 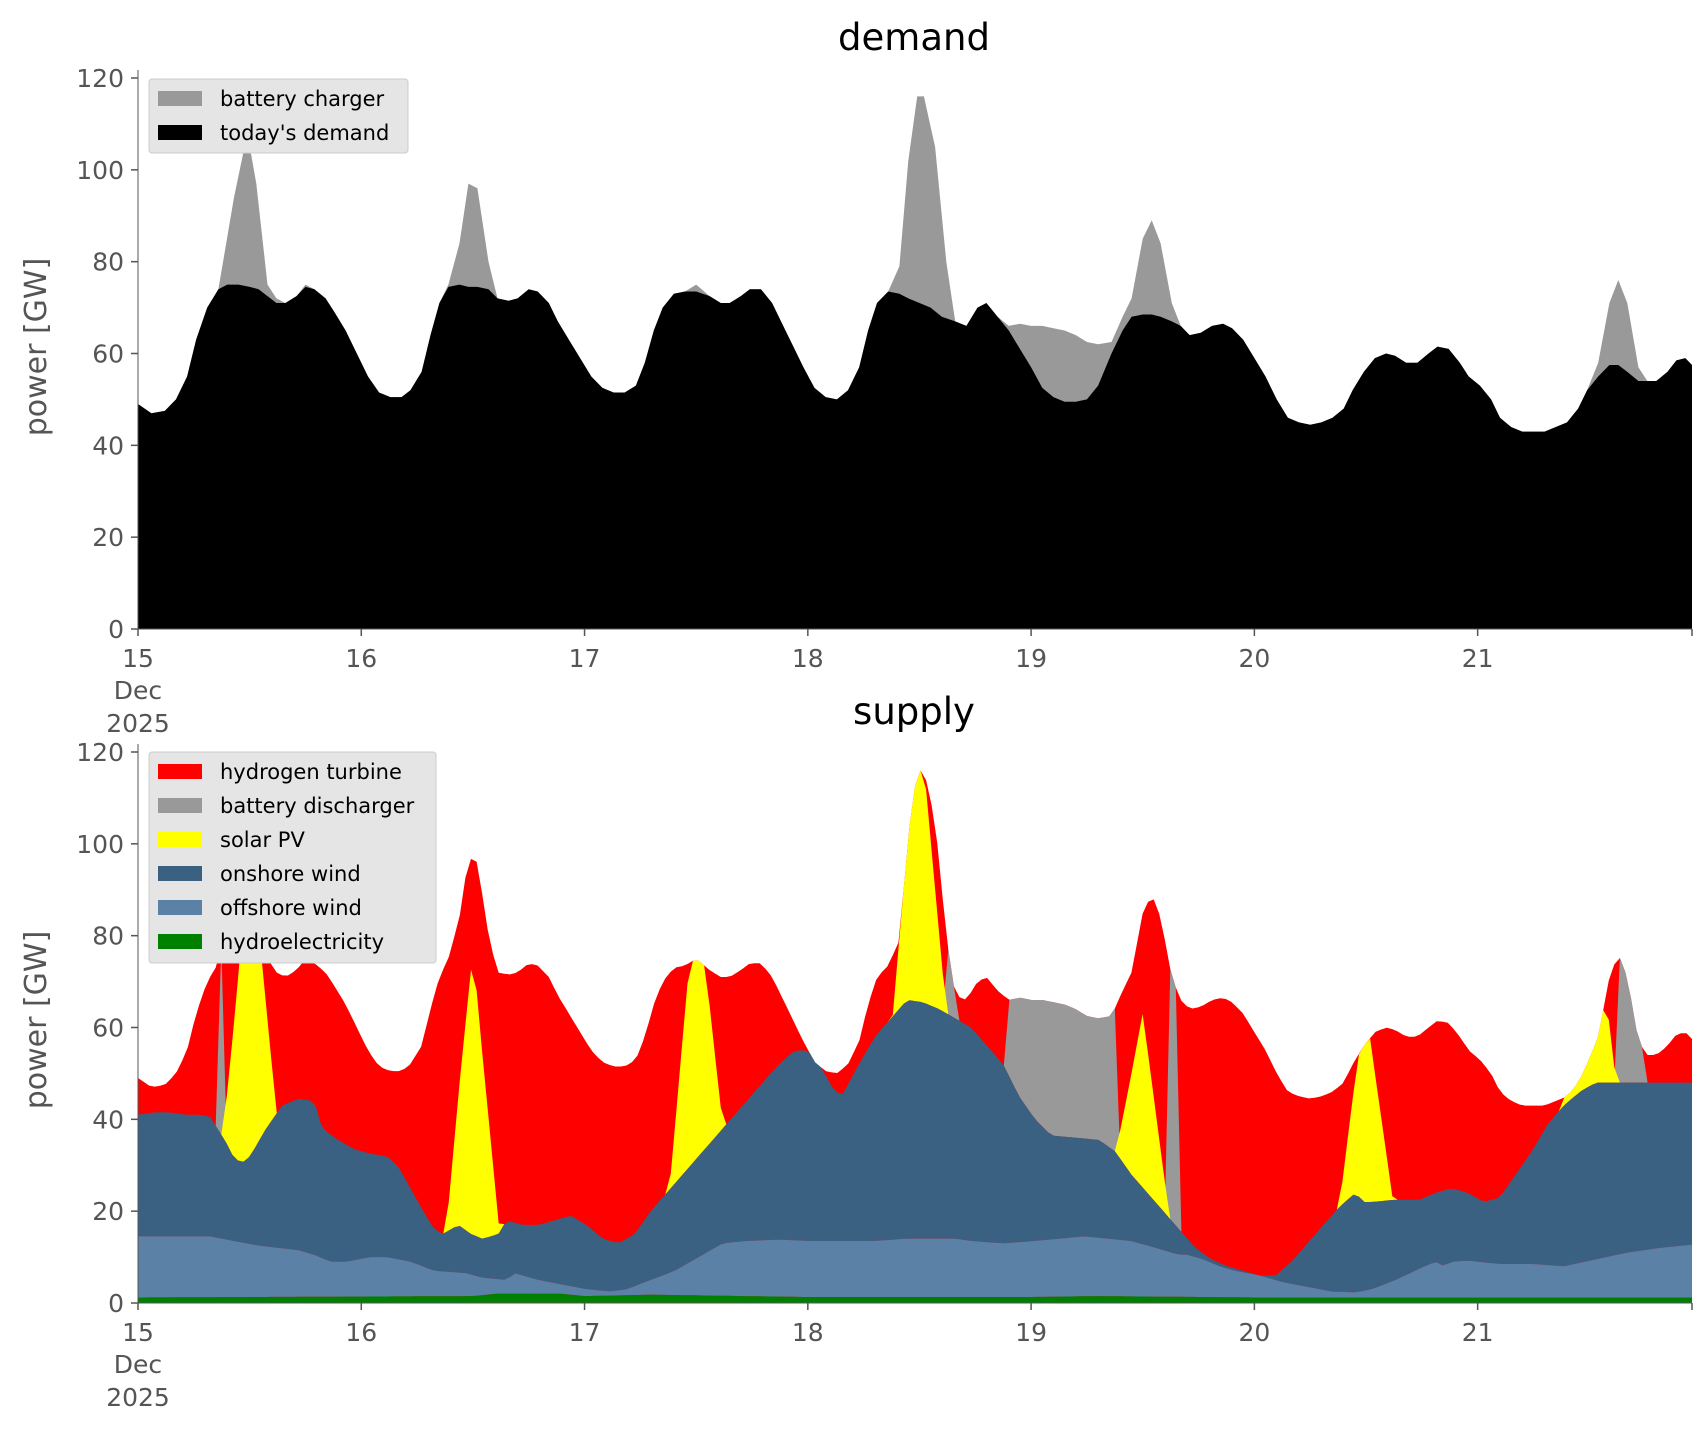 What do you see at coordinates (1254, 658) in the screenshot?
I see `demand-x-tick-label: 20` at bounding box center [1254, 658].